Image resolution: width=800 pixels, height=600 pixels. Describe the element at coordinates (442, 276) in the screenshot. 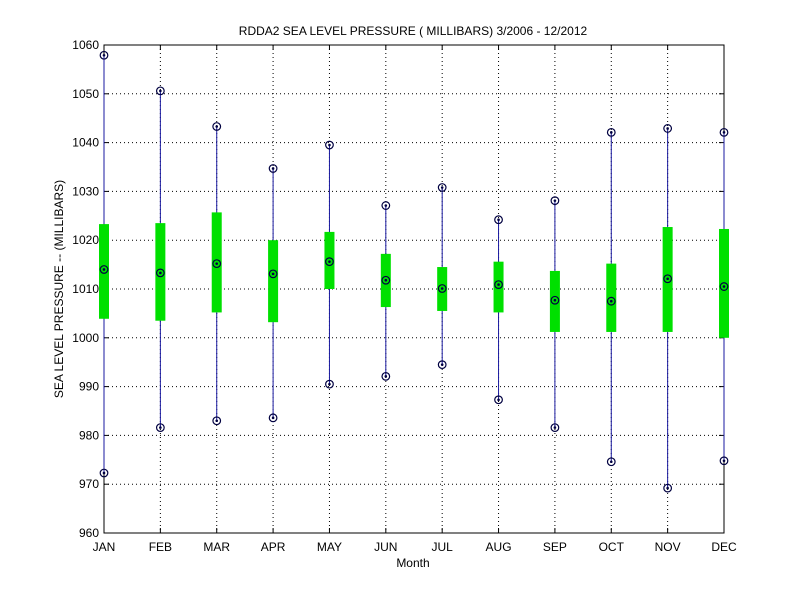

I see `box-jul` at that location.